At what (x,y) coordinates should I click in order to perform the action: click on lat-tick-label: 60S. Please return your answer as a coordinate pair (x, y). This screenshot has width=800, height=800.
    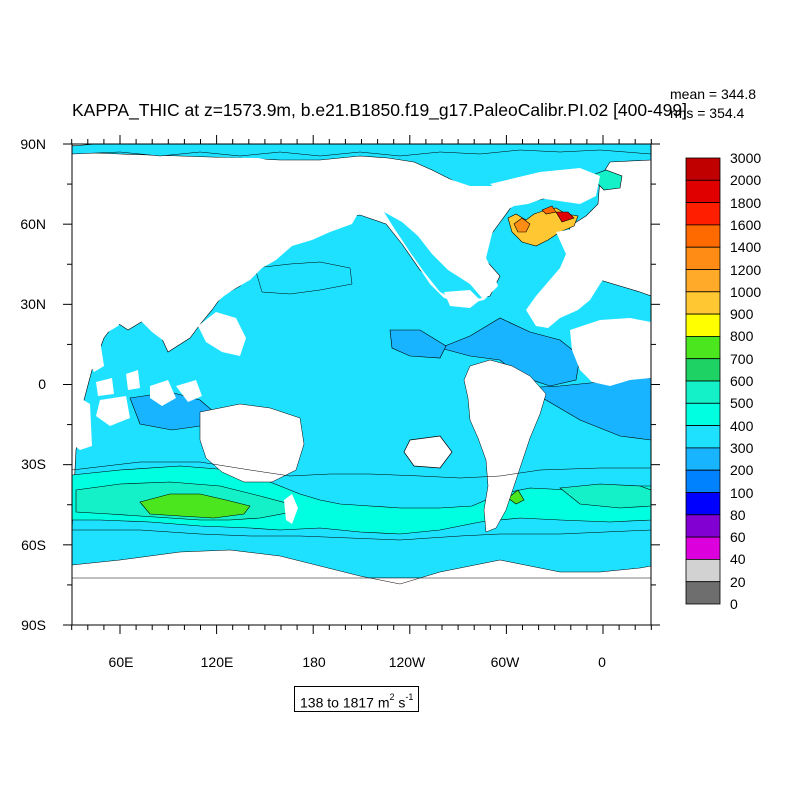
    Looking at the image, I should click on (33, 545).